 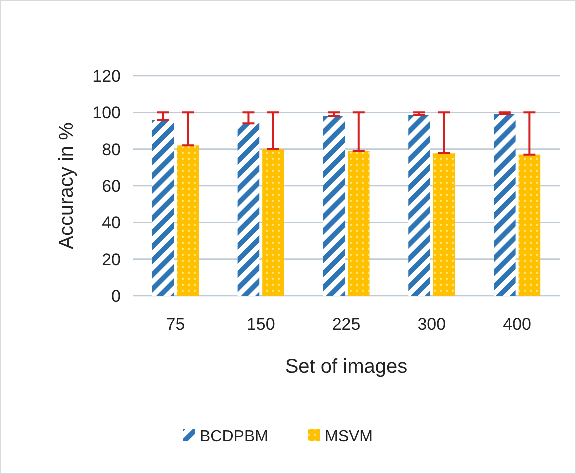 What do you see at coordinates (234, 437) in the screenshot?
I see `legend-label: BCDPBM` at bounding box center [234, 437].